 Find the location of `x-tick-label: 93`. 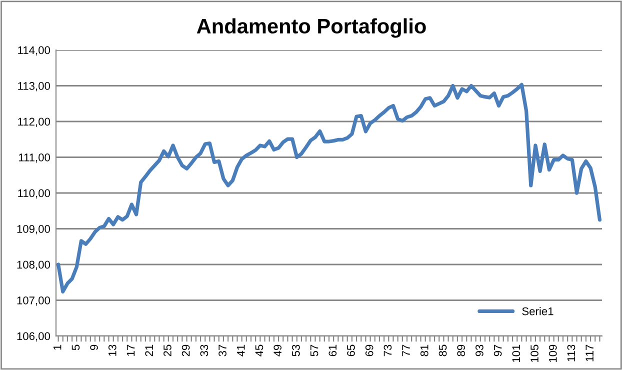

x-tick-label: 93 is located at coordinates (480, 350).